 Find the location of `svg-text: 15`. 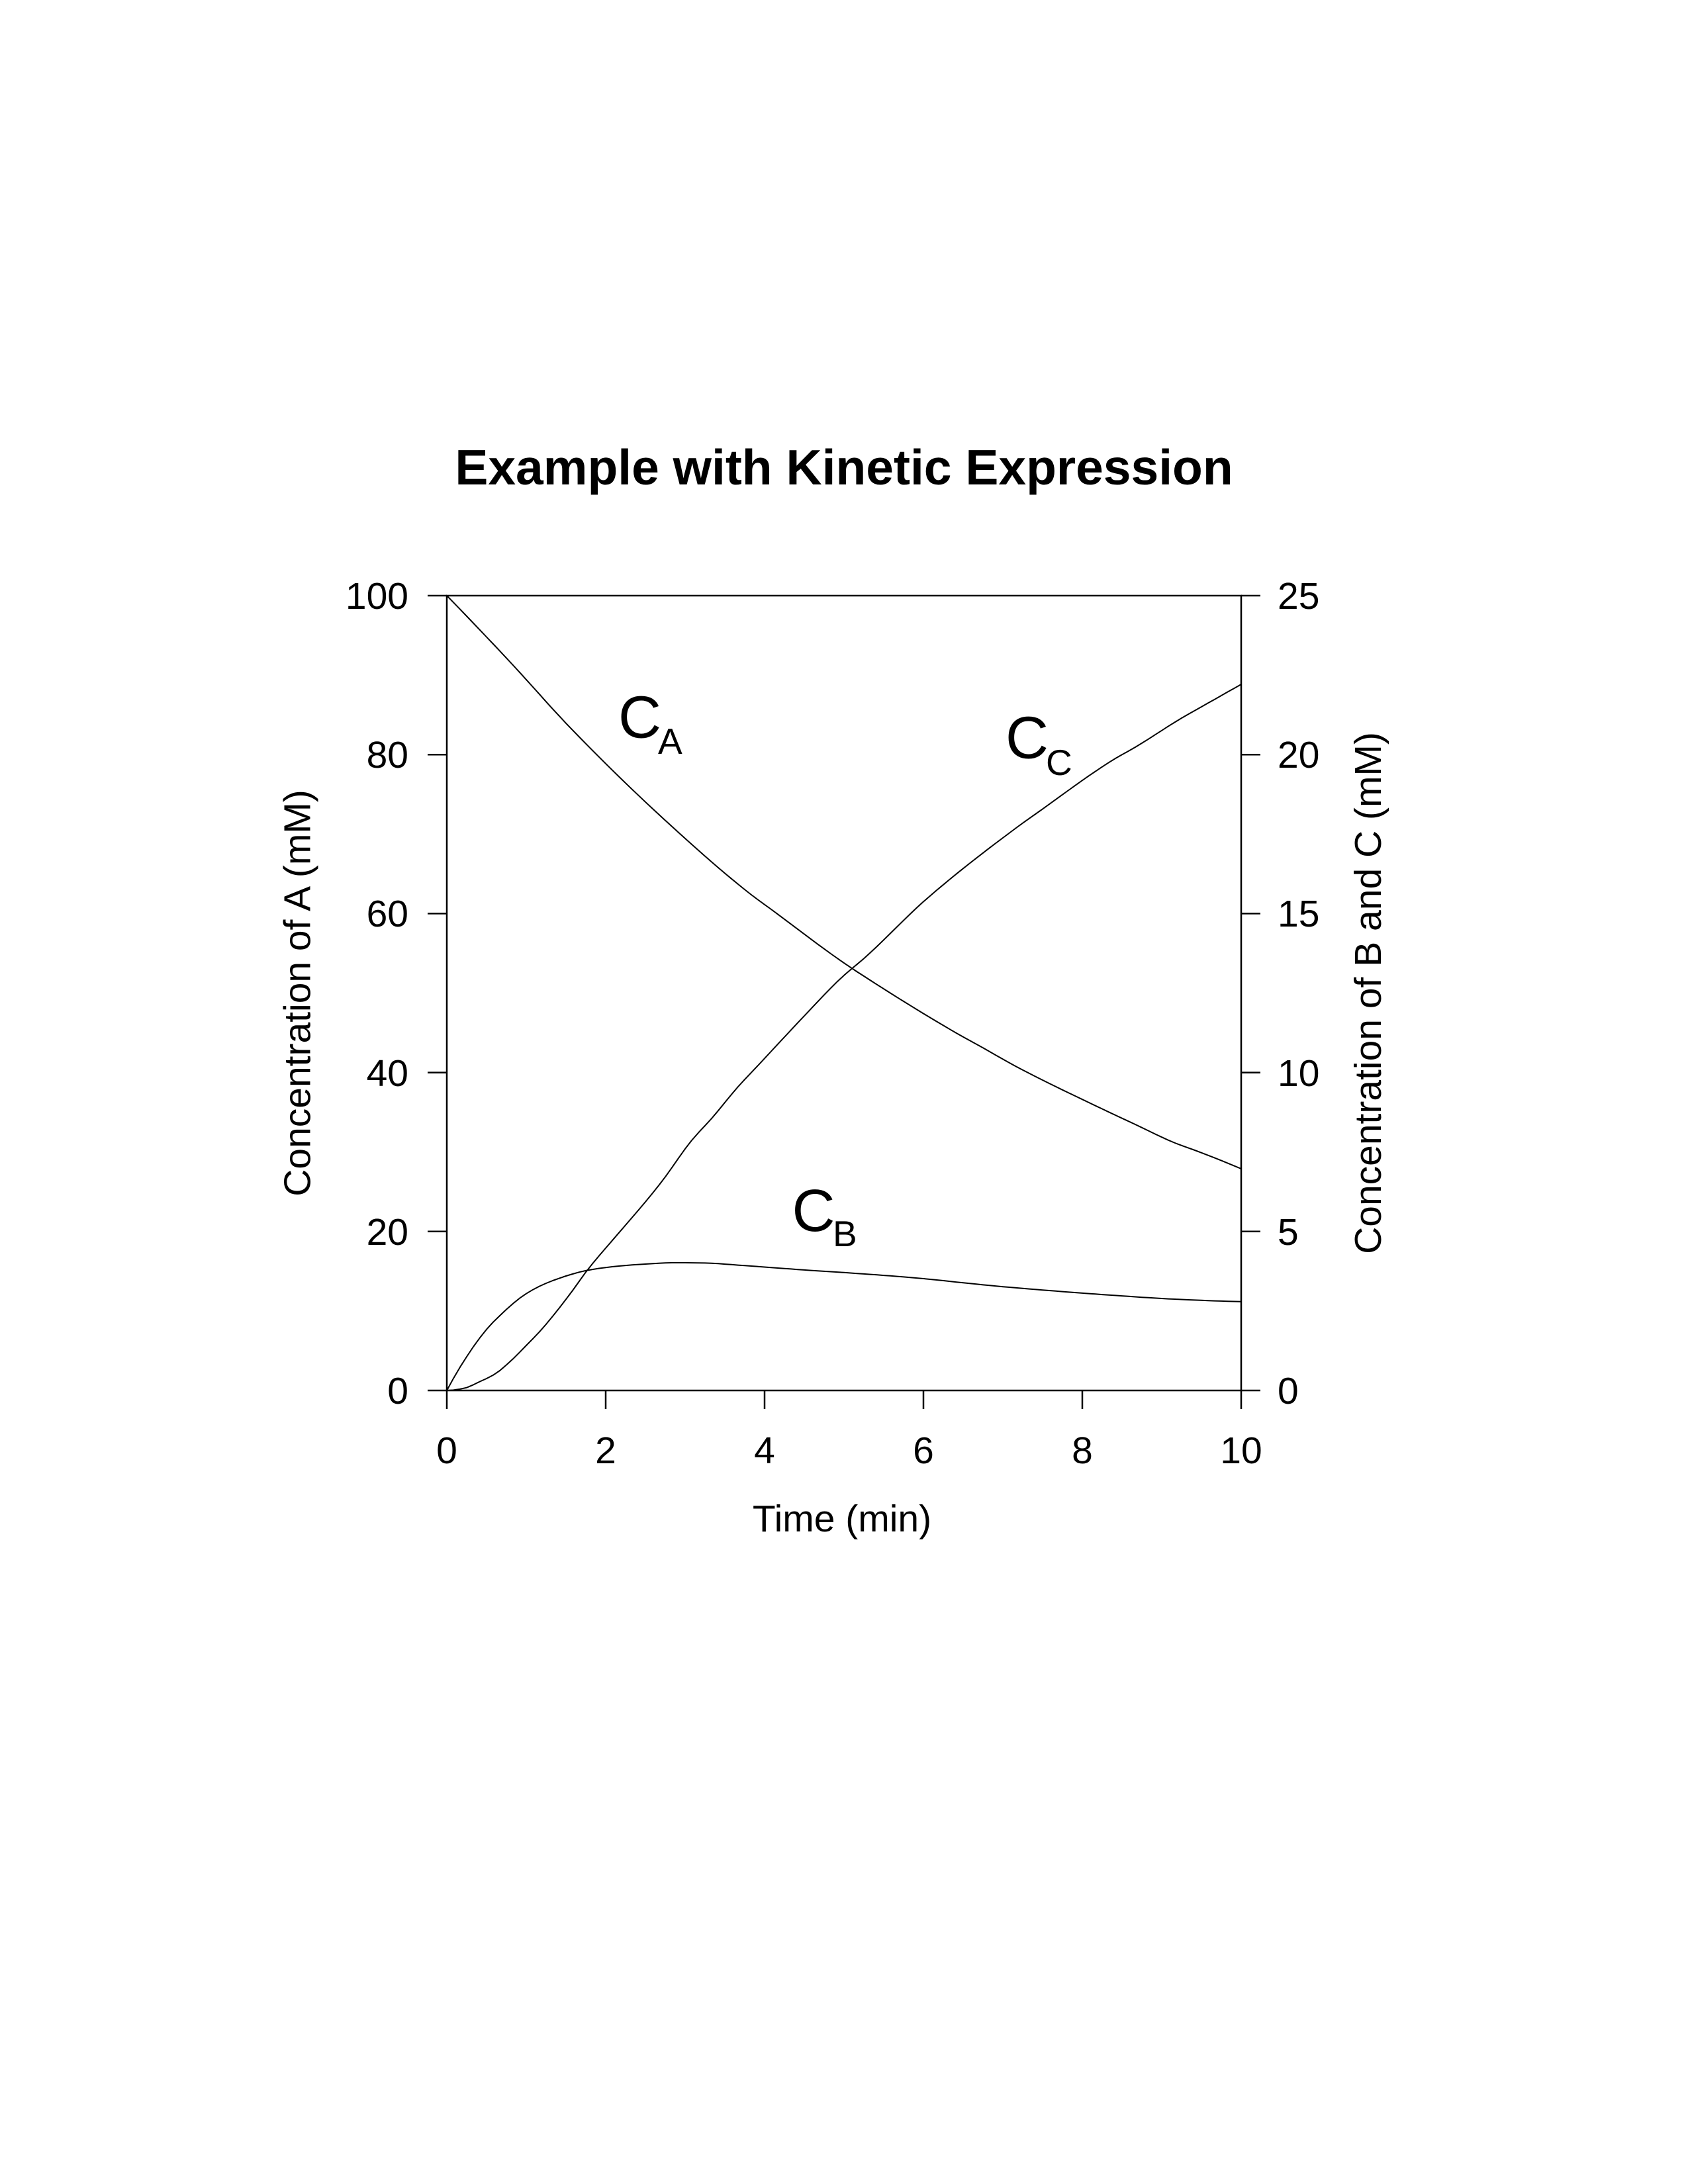

svg-text: 15 is located at coordinates (1298, 914).